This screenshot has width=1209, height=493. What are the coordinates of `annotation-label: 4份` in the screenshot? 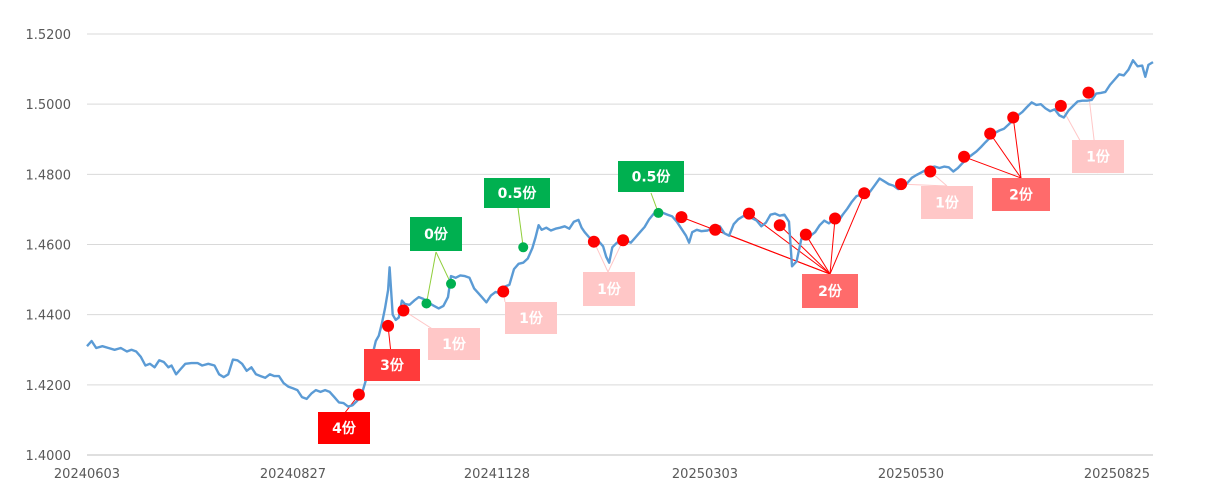 It's located at (344, 428).